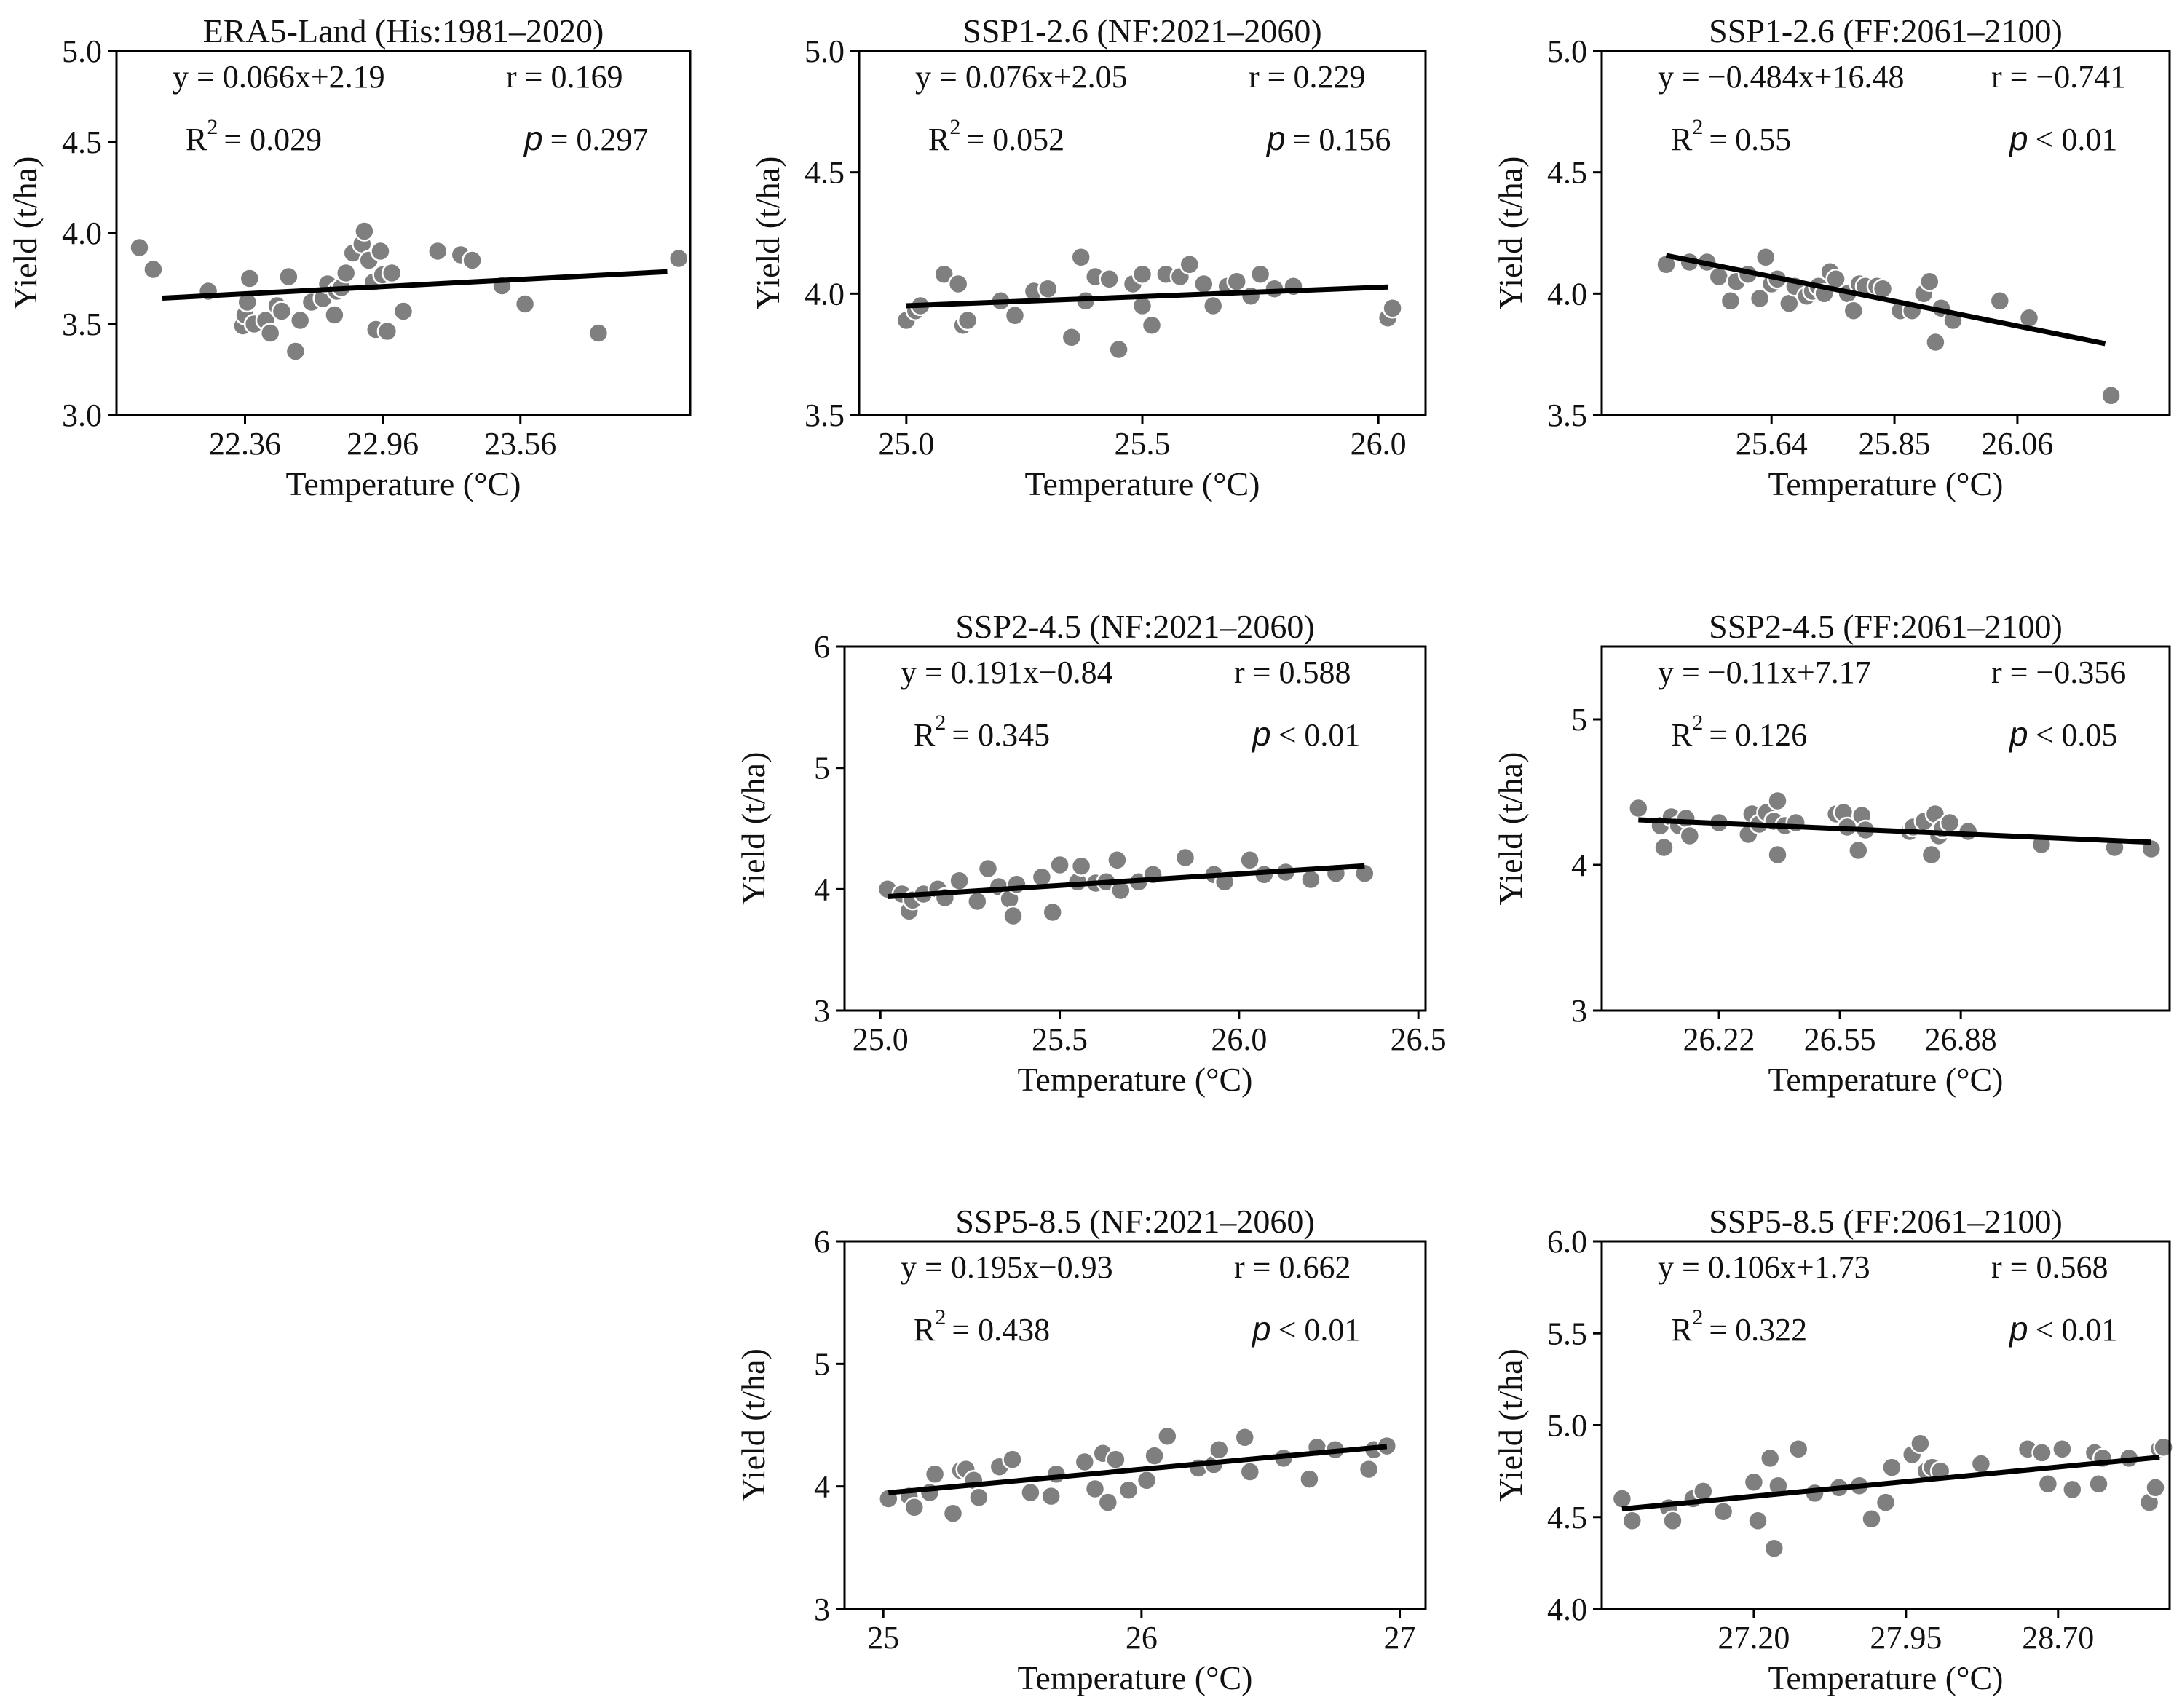  What do you see at coordinates (279, 77) in the screenshot?
I see `equation-text: y = 0.066x+2.19` at bounding box center [279, 77].